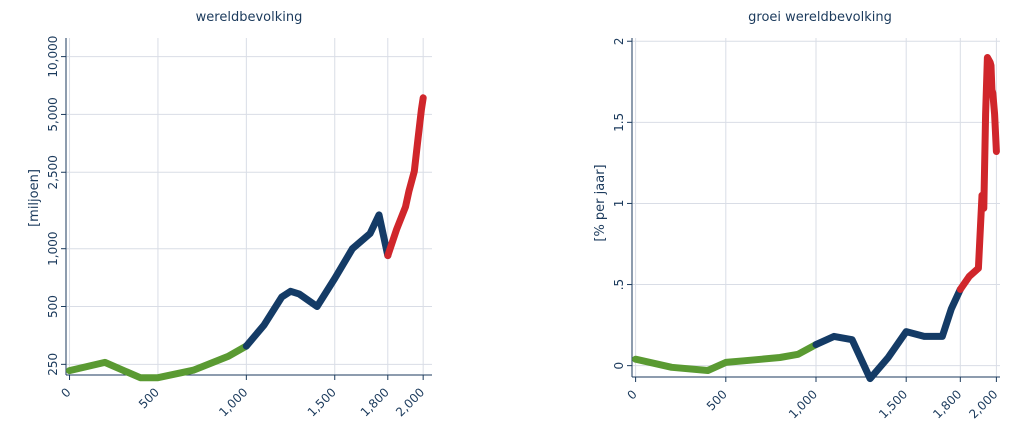 This screenshot has height=425, width=1011. Describe the element at coordinates (53, 172) in the screenshot. I see `y-tick-label: 2,500` at that location.